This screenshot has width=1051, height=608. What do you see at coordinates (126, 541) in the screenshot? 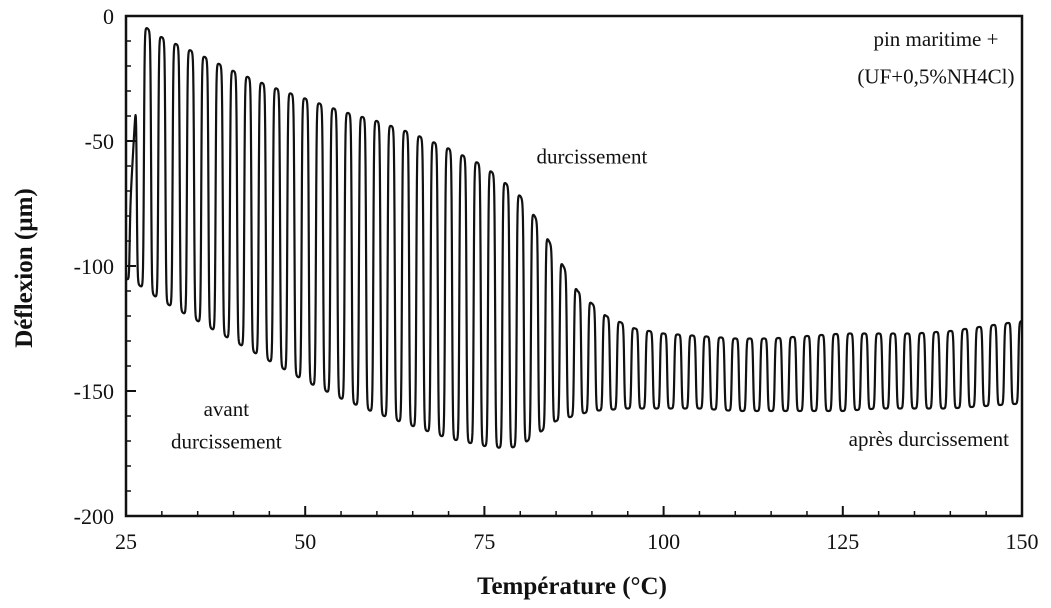
I see `x-tick-label: 25` at bounding box center [126, 541].